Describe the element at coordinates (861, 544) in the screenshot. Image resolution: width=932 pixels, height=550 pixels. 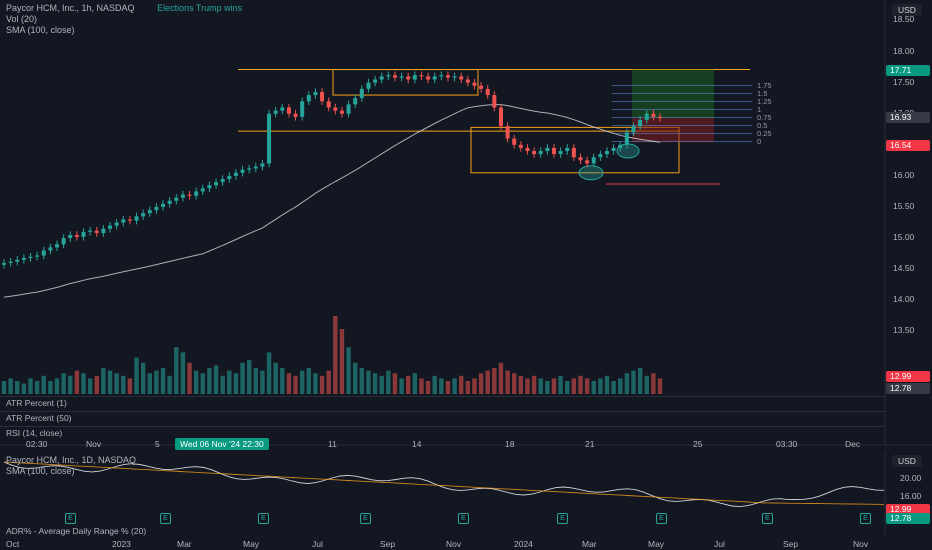
I see `bottom-time-label: Nov` at that location.